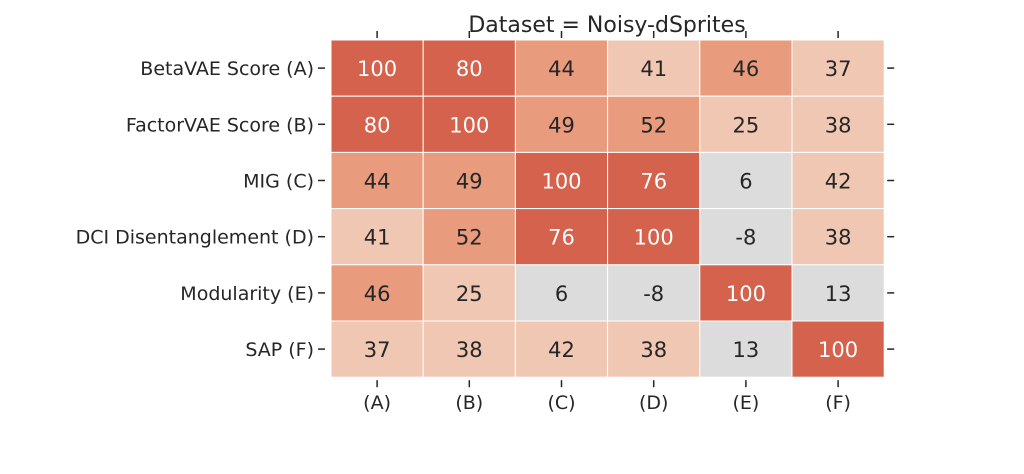 The width and height of the screenshot is (1024, 474). I want to click on row-label: FactorVAE Score (B), so click(220, 125).